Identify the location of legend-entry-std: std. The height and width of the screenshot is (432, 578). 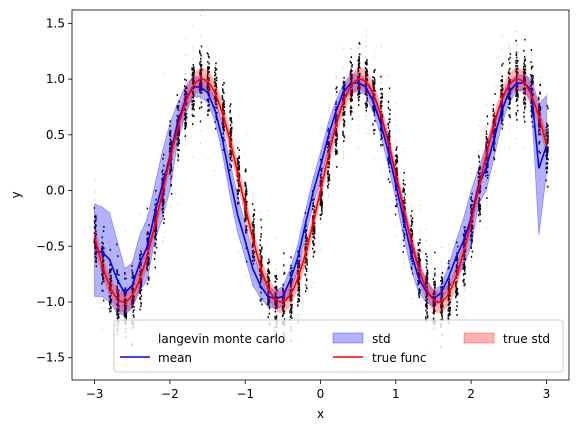
(361, 339).